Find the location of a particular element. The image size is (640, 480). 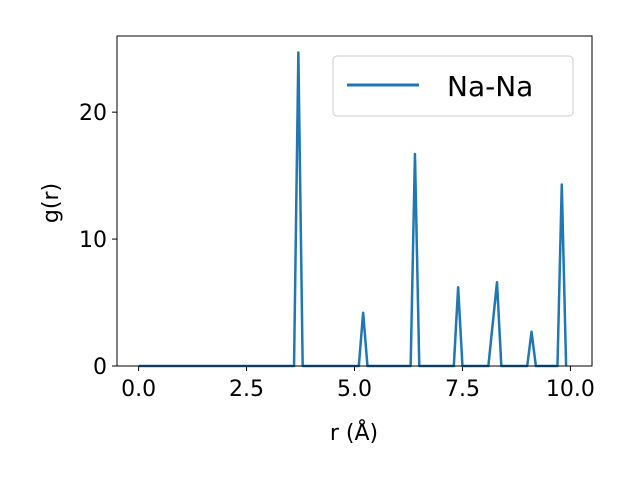

legend-label-na-na: Na-Na is located at coordinates (490, 86).